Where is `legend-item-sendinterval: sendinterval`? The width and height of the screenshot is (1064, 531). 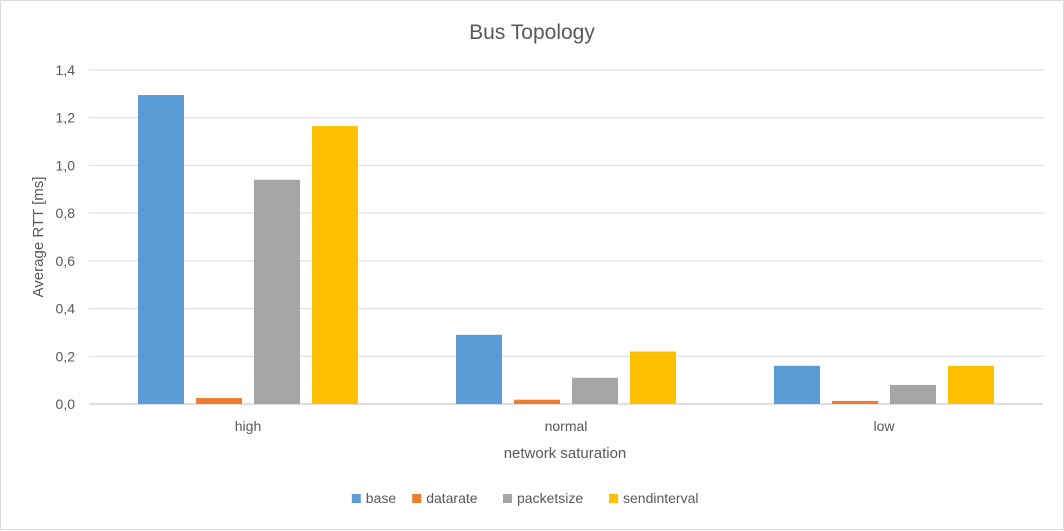
legend-item-sendinterval: sendinterval is located at coordinates (654, 498).